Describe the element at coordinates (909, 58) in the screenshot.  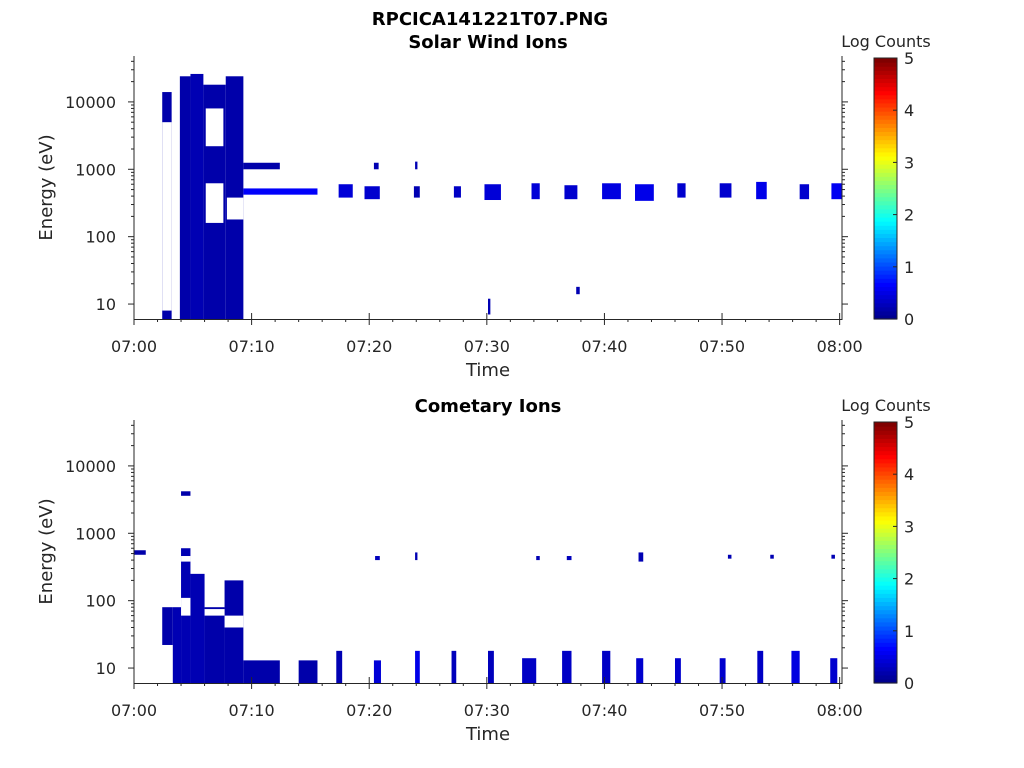
I see `colorbar-tick-label: 5` at that location.